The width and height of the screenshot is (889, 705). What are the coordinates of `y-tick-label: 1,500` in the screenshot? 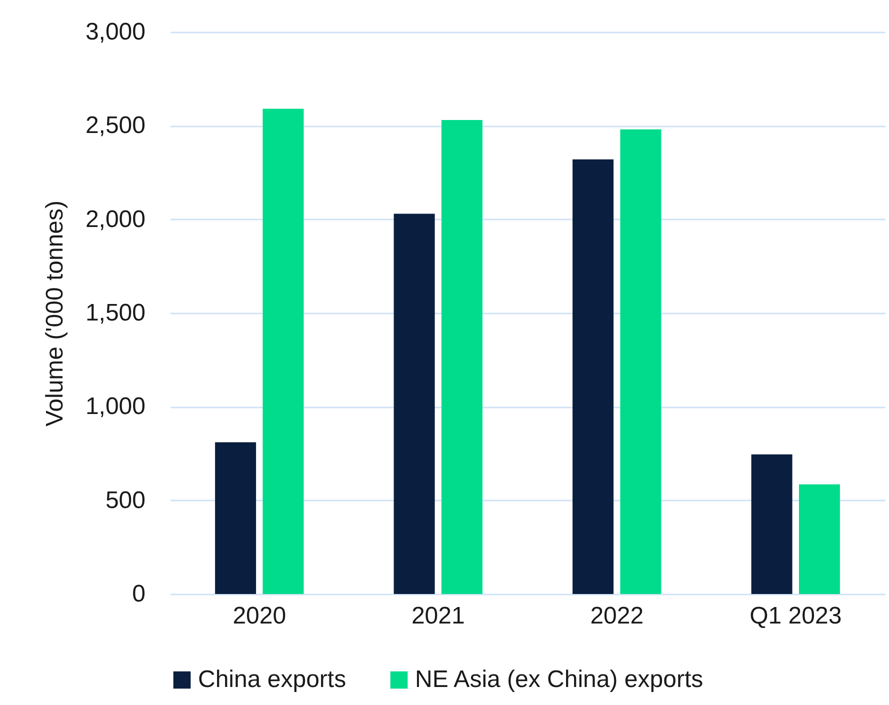 It's located at (115, 313).